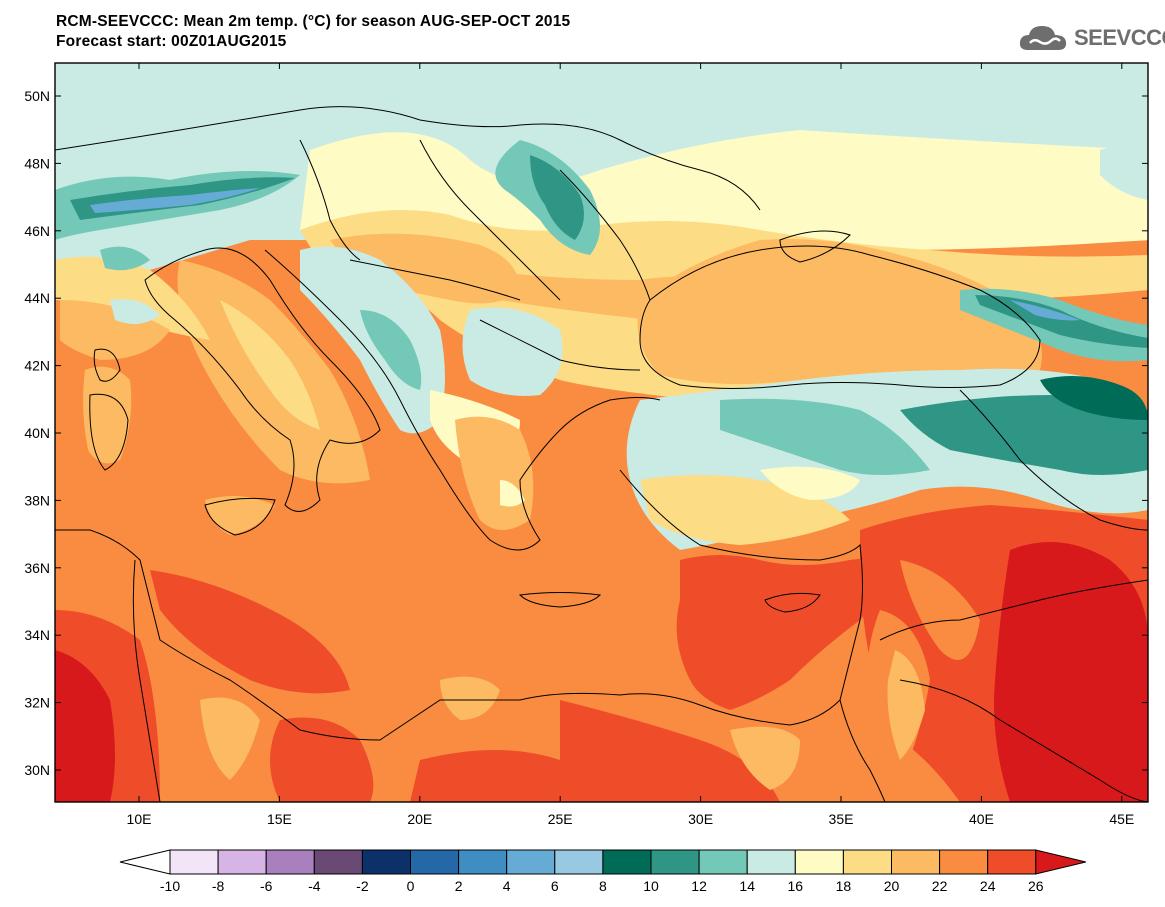  Describe the element at coordinates (892, 886) in the screenshot. I see `colorbar-tick-label: 20` at that location.